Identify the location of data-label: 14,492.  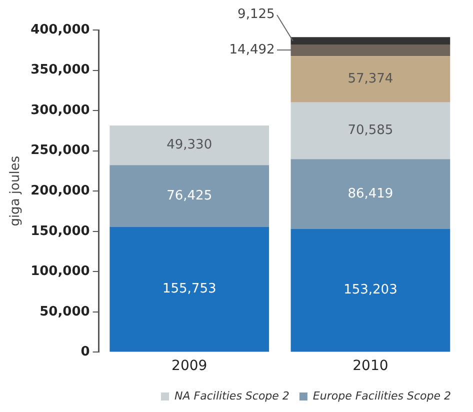
(252, 50).